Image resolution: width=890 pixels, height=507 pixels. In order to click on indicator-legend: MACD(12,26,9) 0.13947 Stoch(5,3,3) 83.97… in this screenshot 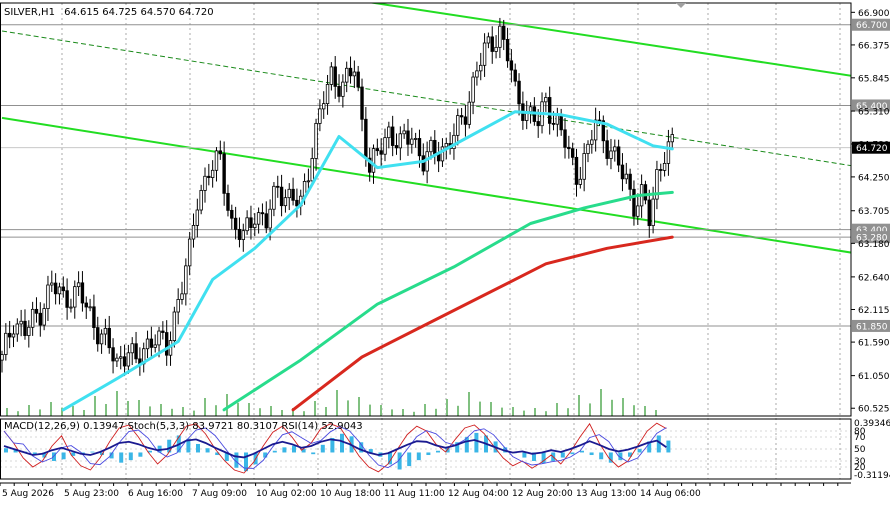, I will do `click(183, 426)`.